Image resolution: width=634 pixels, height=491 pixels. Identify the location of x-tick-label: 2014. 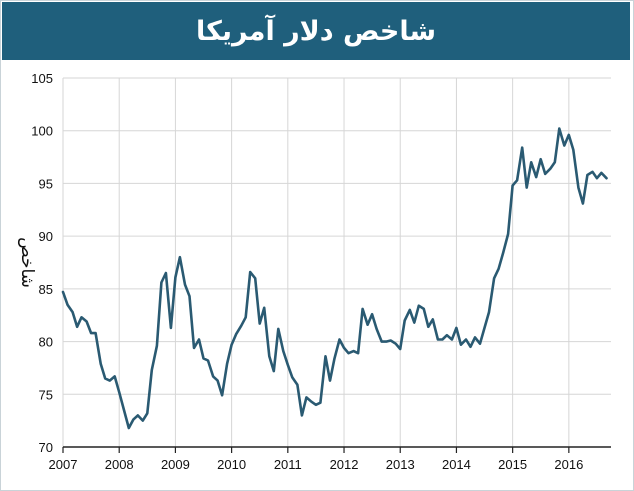
(456, 464).